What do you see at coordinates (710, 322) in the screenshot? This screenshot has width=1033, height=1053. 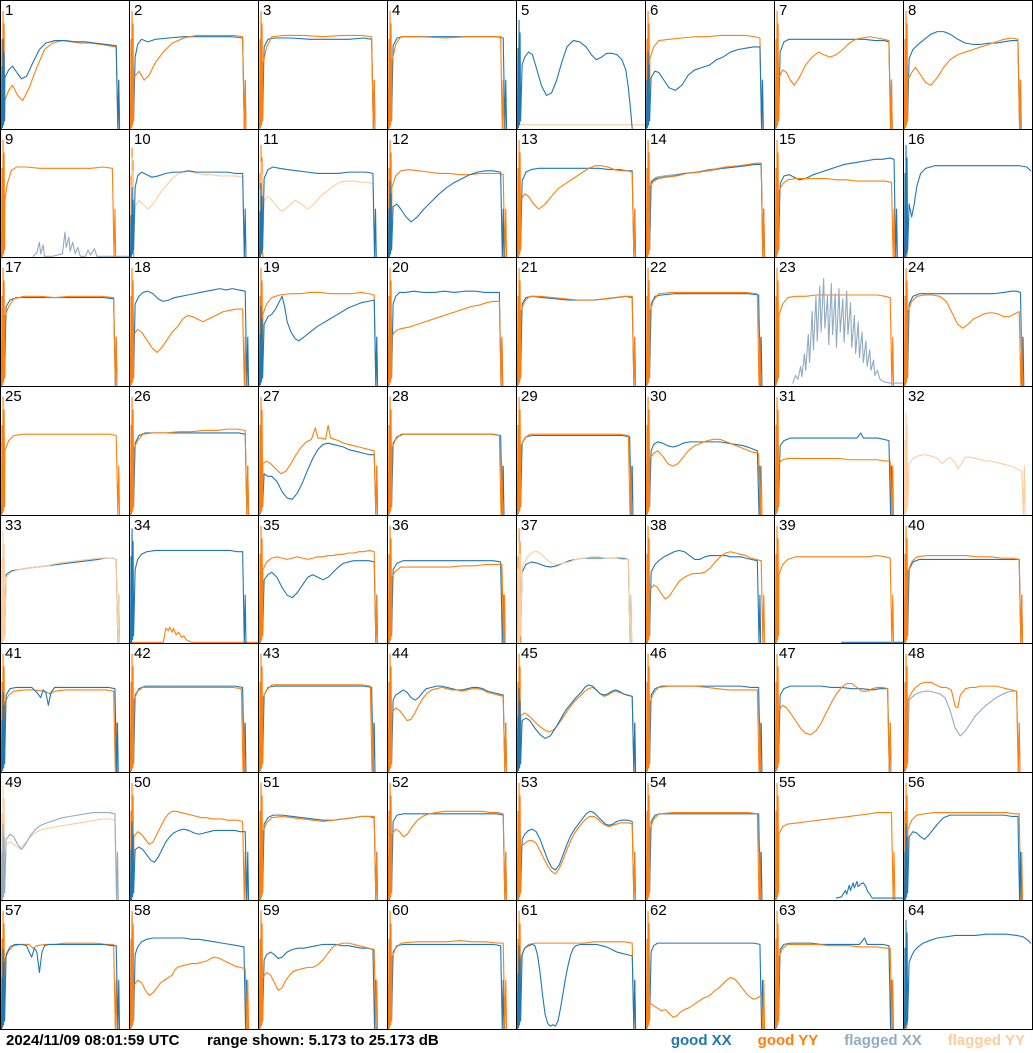 I see `plot-cell-22: 22` at bounding box center [710, 322].